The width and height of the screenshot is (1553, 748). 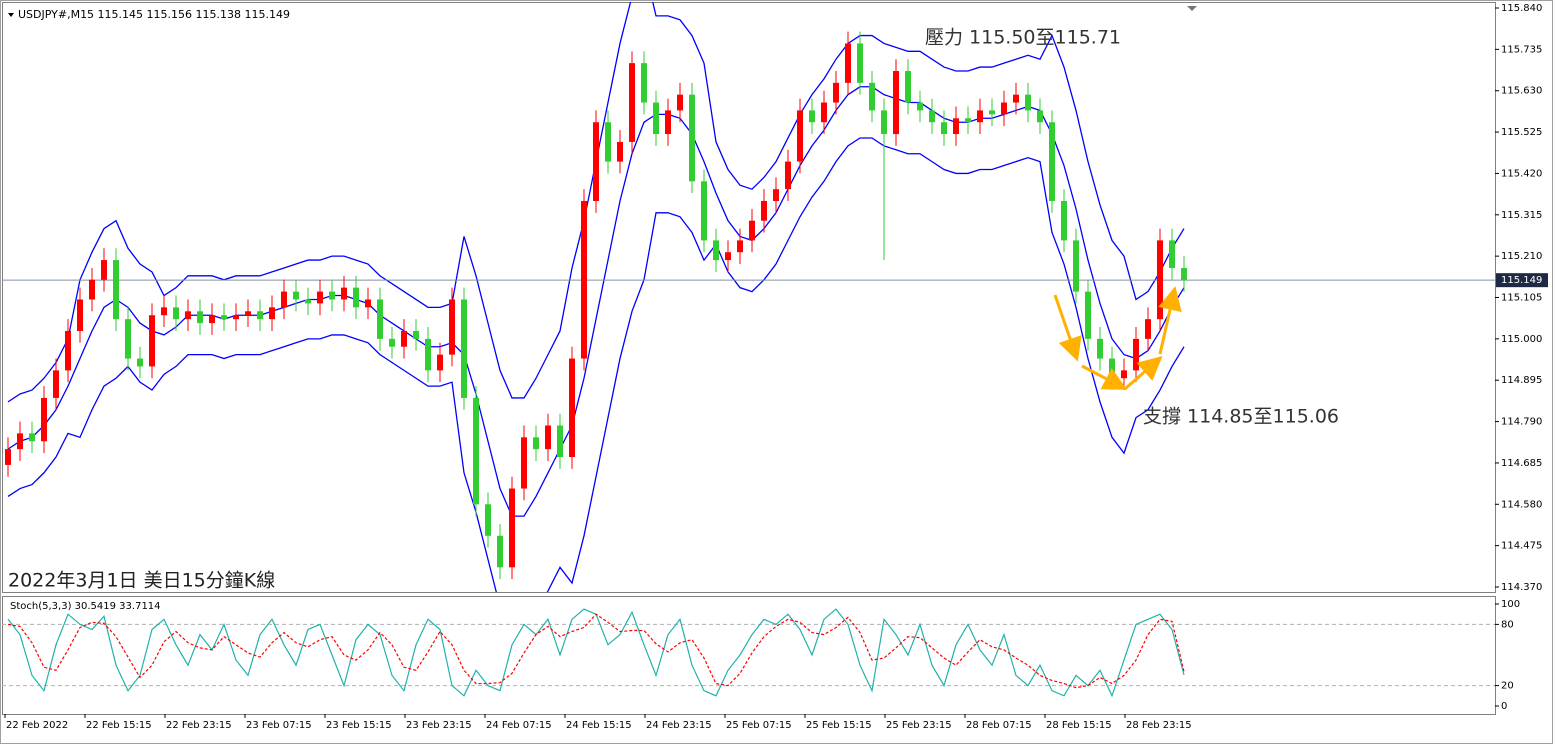 What do you see at coordinates (199, 725) in the screenshot?
I see `x-tick-label: 22 Feb 23:15` at bounding box center [199, 725].